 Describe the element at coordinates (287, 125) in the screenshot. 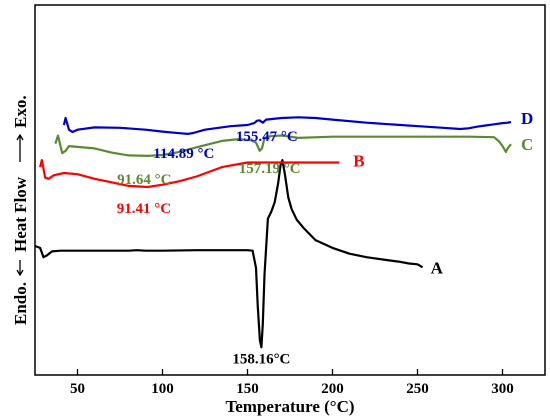

I see `series-line-D` at that location.